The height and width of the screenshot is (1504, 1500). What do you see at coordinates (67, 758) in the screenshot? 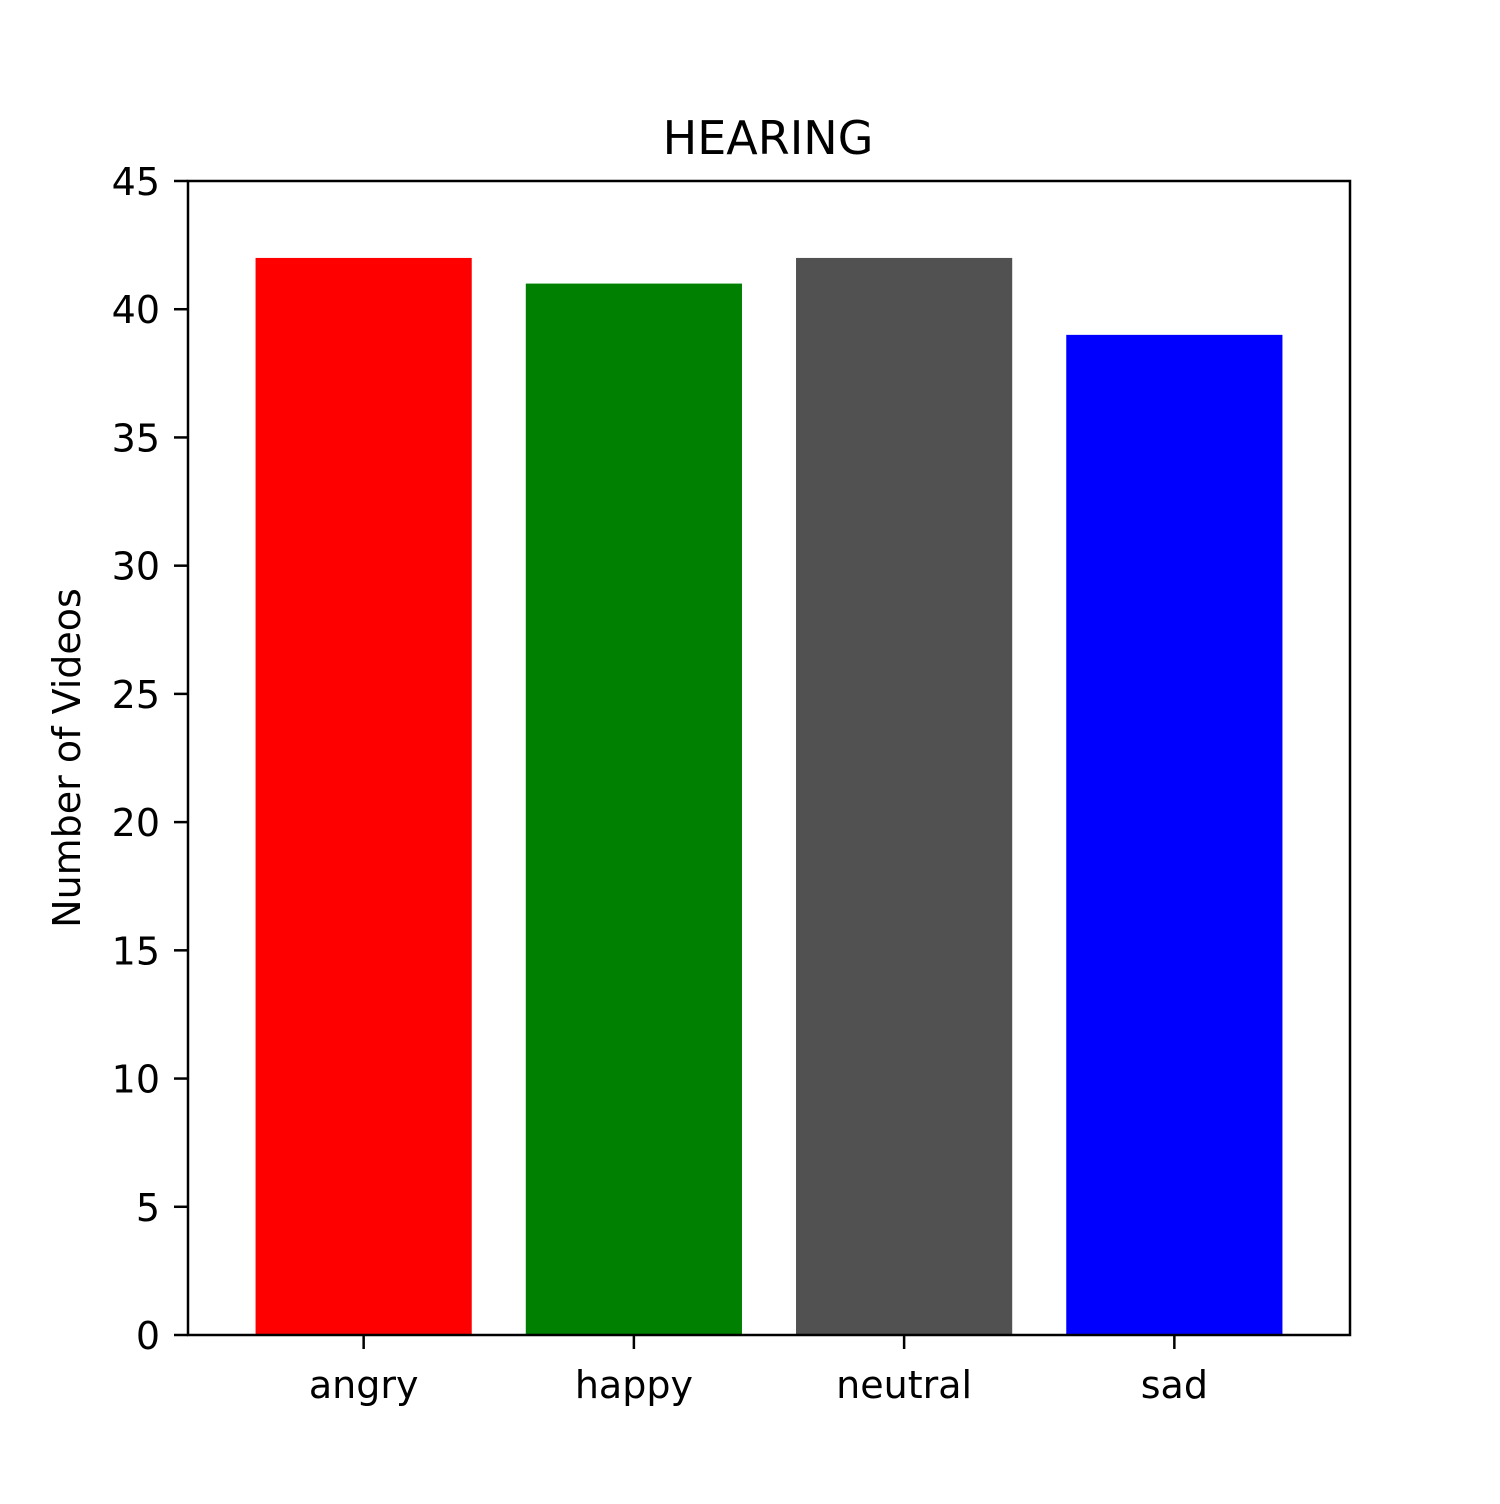
I see `y-axis-label: Number of Videos` at bounding box center [67, 758].